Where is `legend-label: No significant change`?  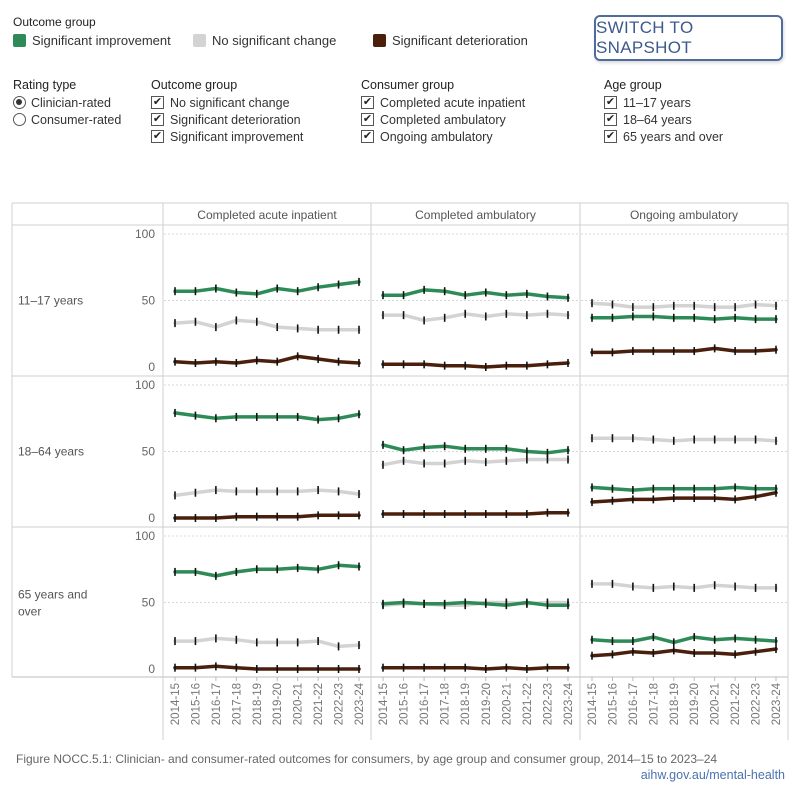
legend-label: No significant change is located at coordinates (274, 40).